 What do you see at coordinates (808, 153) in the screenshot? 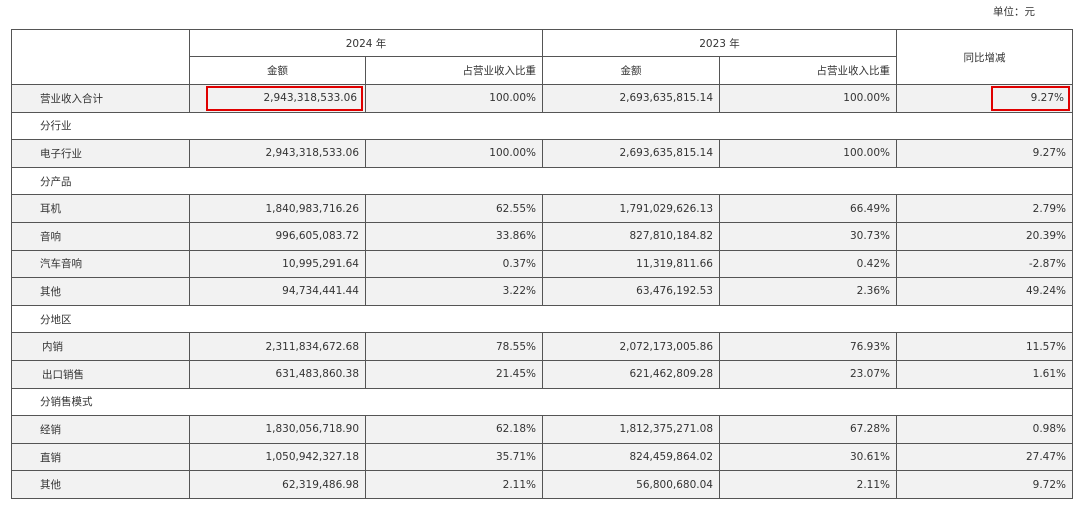
I see `cell-ratio-2023: 100.00%` at bounding box center [808, 153].